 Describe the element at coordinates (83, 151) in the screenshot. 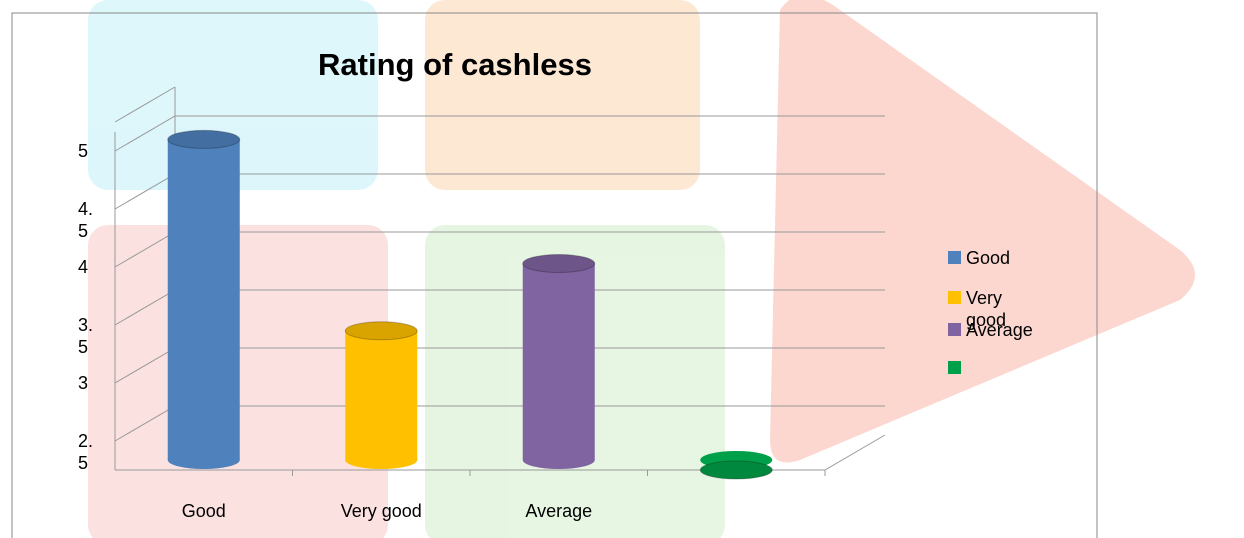

I see `y-tick-label: 5` at that location.